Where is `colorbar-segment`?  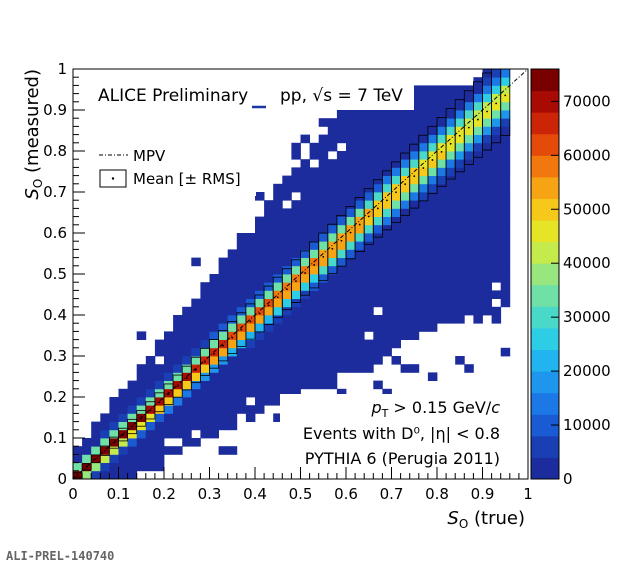 colorbar-segment is located at coordinates (545, 382).